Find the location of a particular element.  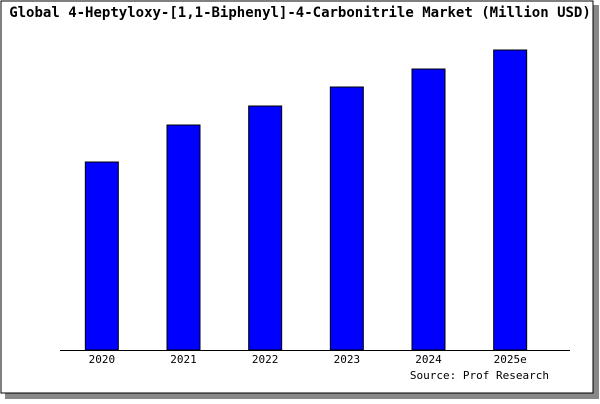

x-tick-label: 2021 is located at coordinates (183, 359).